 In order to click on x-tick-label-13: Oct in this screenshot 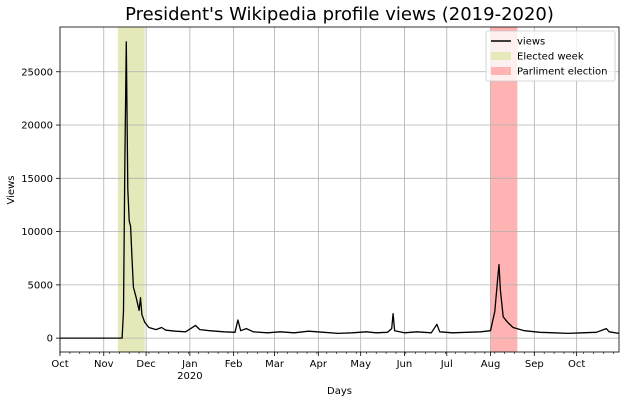, I will do `click(576, 364)`.